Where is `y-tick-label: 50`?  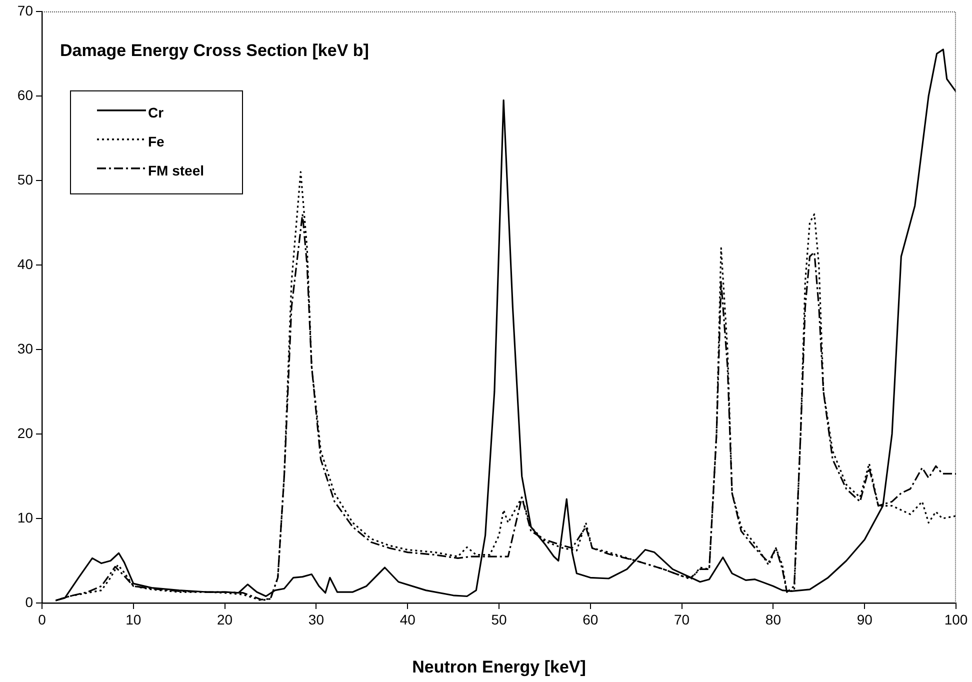
y-tick-label: 50 is located at coordinates (25, 179).